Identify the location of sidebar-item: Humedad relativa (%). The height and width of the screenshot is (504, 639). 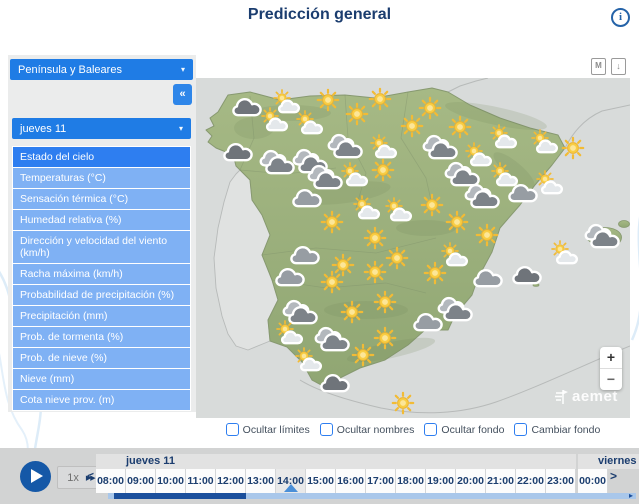
(101, 220).